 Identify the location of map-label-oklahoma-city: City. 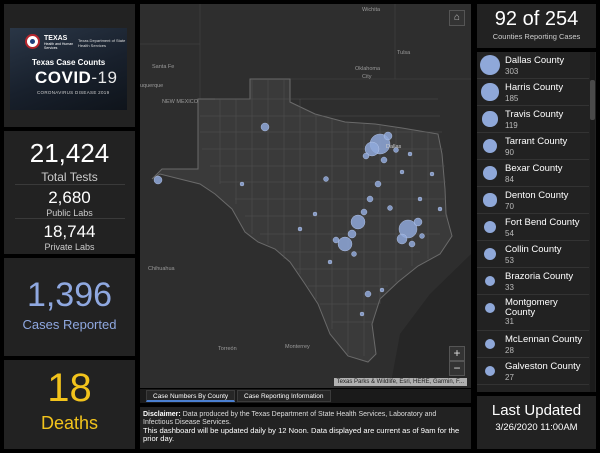
(367, 77).